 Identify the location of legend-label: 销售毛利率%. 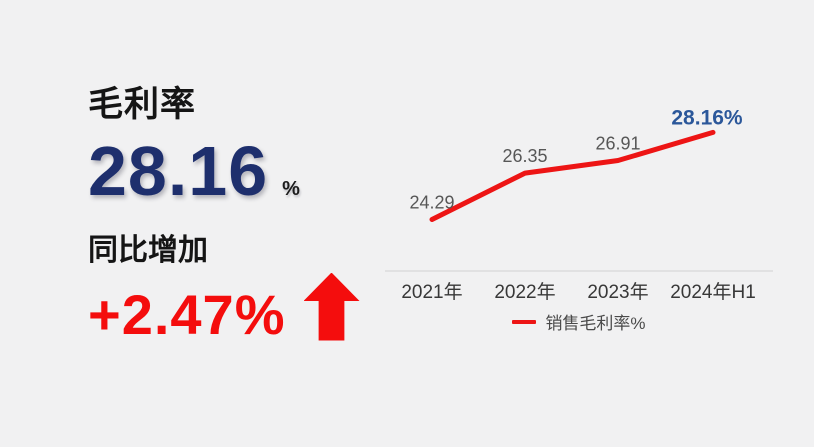
(595, 323).